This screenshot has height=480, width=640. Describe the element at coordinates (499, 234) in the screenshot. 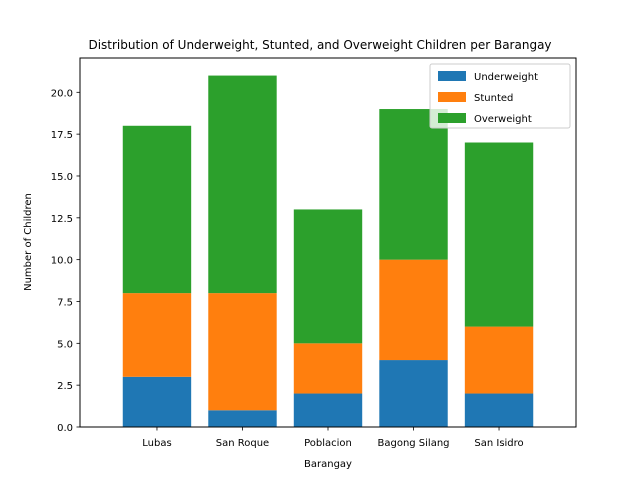

I see `bar-overweight-san-isidro` at that location.